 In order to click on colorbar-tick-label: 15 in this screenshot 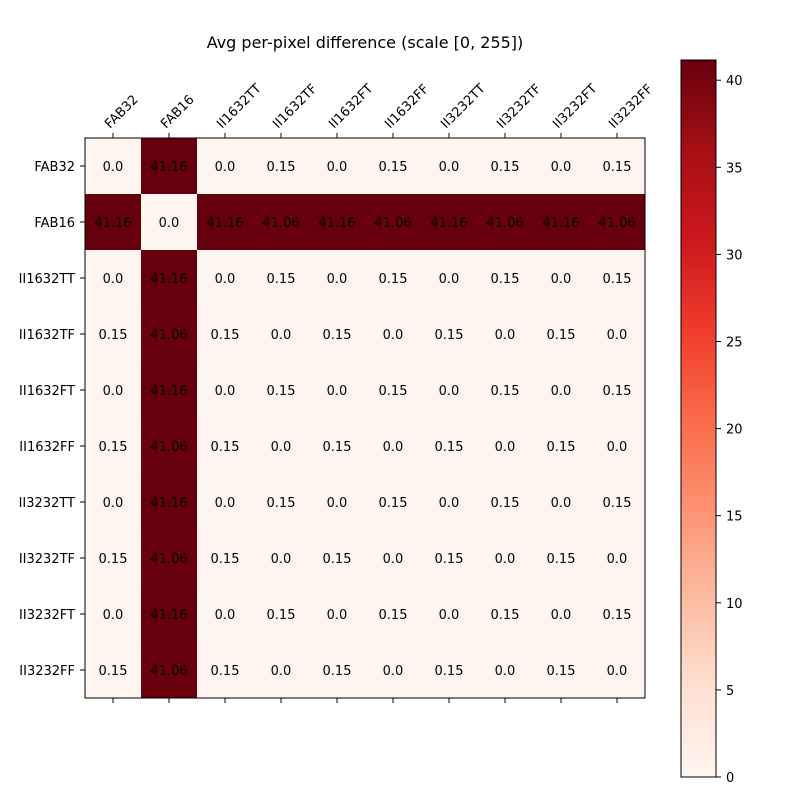, I will do `click(734, 517)`.